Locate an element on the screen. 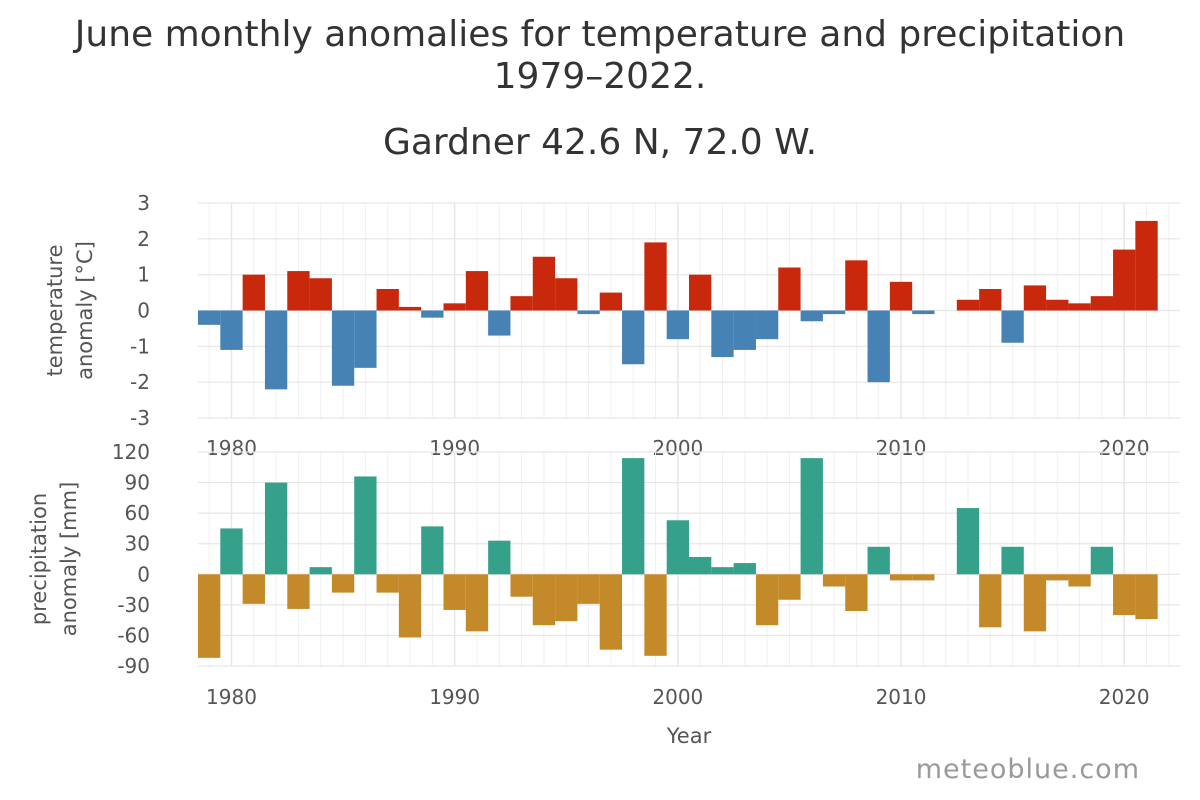 This screenshot has width=1200, height=800. temperature-ytick-label: 1 is located at coordinates (143, 275).